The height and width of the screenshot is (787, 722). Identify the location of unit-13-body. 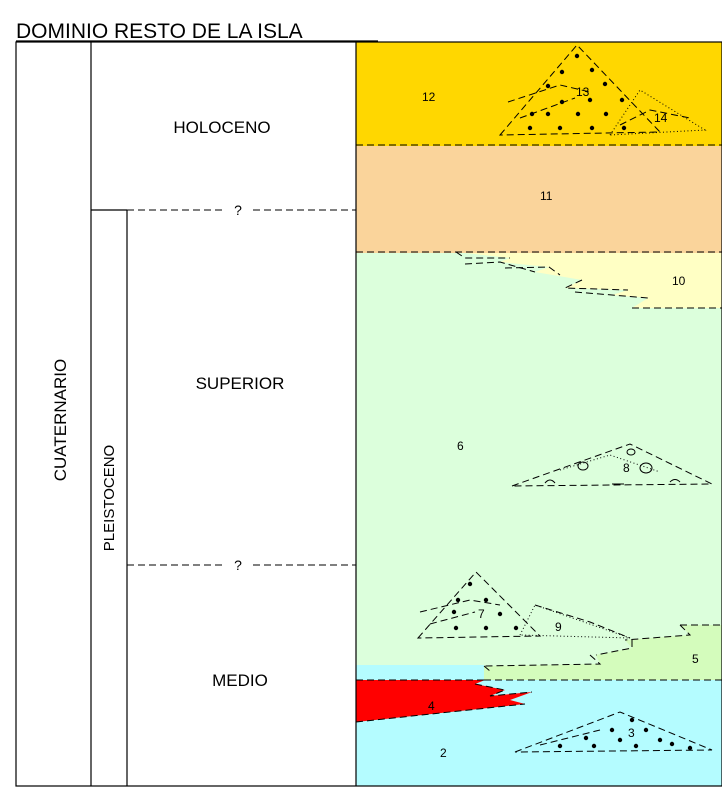
(580, 90).